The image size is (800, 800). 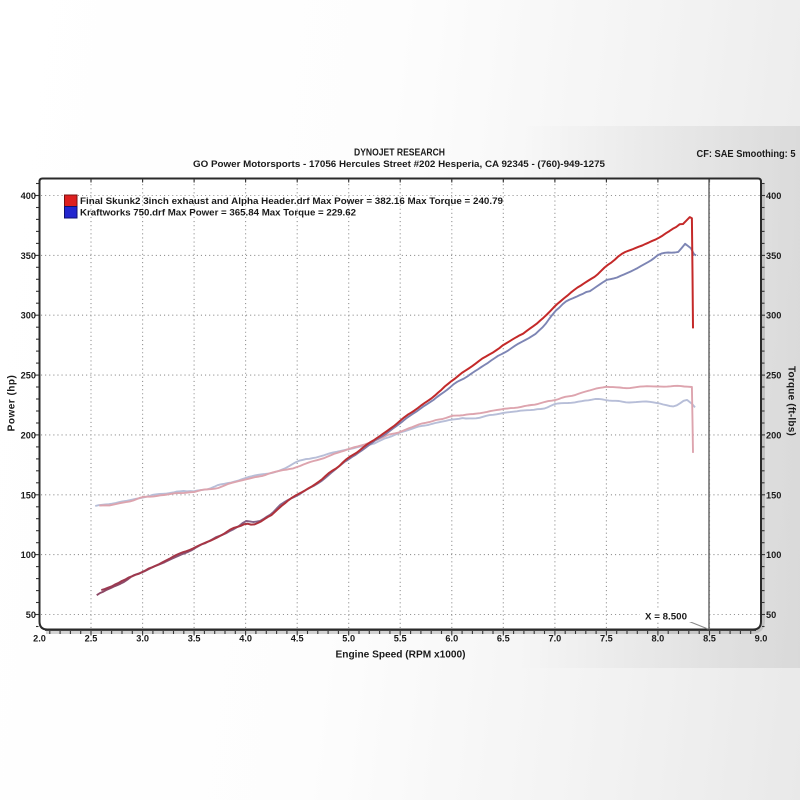 I want to click on svg-text: DYNOJET RESEARCH, so click(x=399, y=153).